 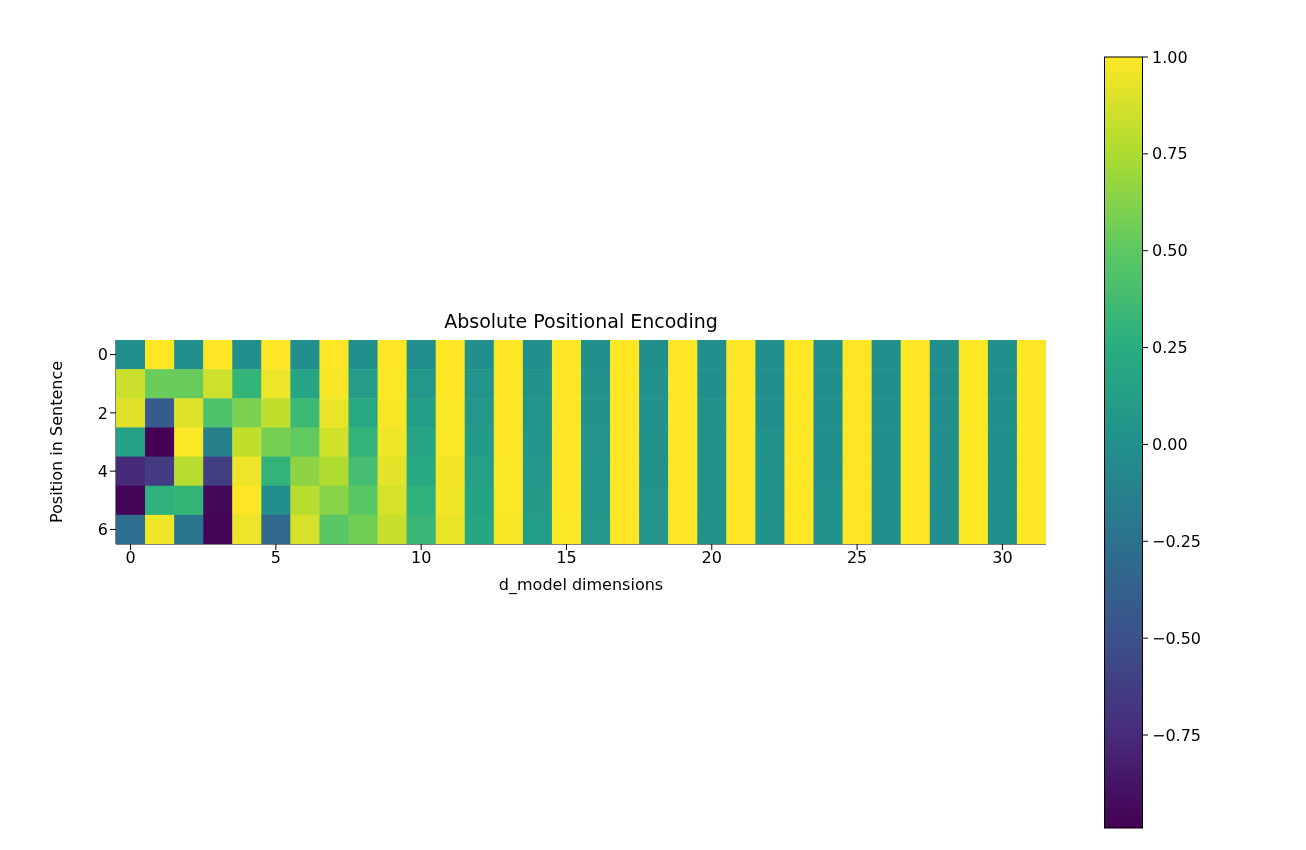 I want to click on x-tick-label: 20, so click(x=711, y=558).